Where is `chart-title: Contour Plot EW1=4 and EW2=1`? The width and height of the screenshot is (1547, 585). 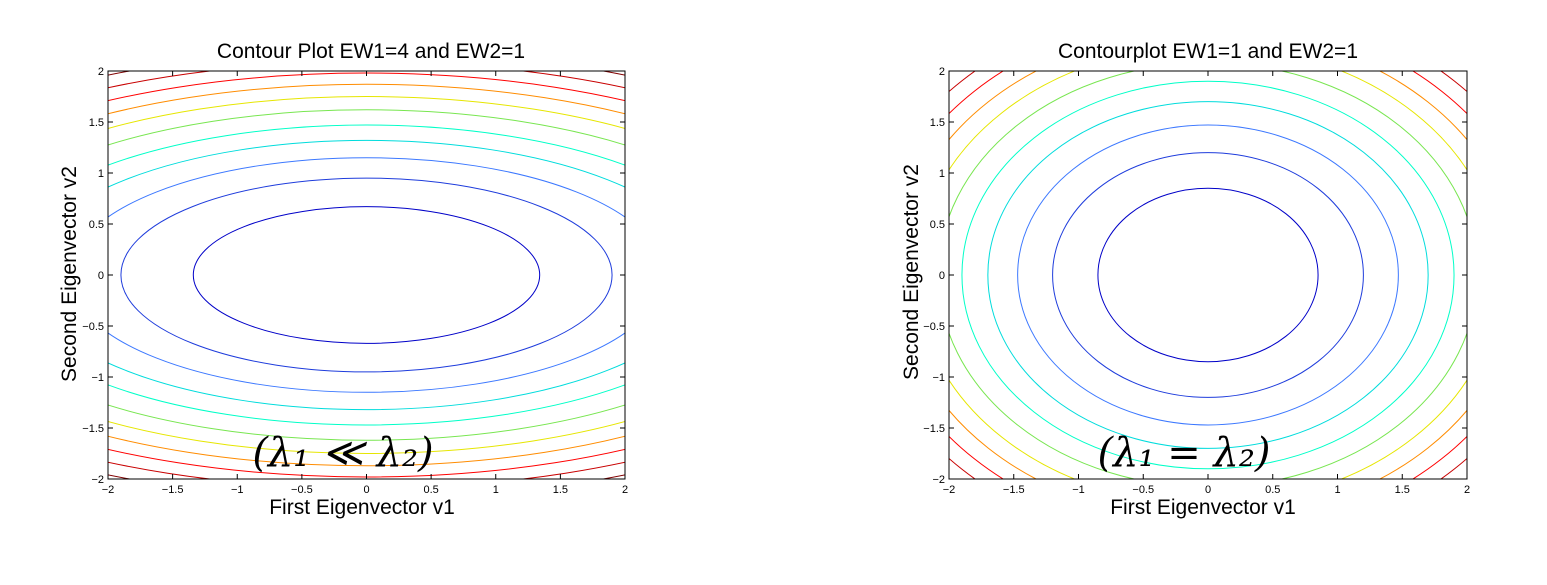 chart-title: Contour Plot EW1=4 and EW2=1 is located at coordinates (371, 51).